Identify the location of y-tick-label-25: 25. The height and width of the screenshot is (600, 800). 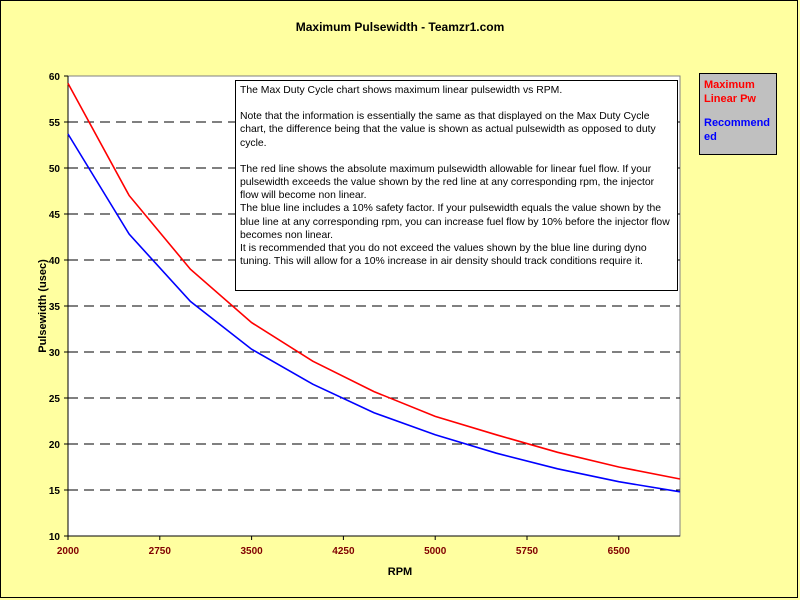
(55, 399).